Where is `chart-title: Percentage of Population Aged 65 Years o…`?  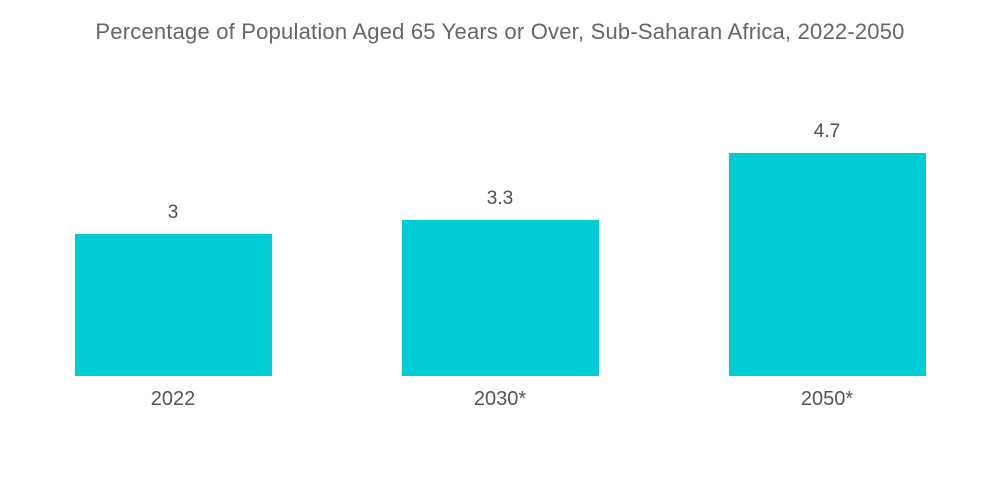
chart-title: Percentage of Population Aged 65 Years o… is located at coordinates (500, 31).